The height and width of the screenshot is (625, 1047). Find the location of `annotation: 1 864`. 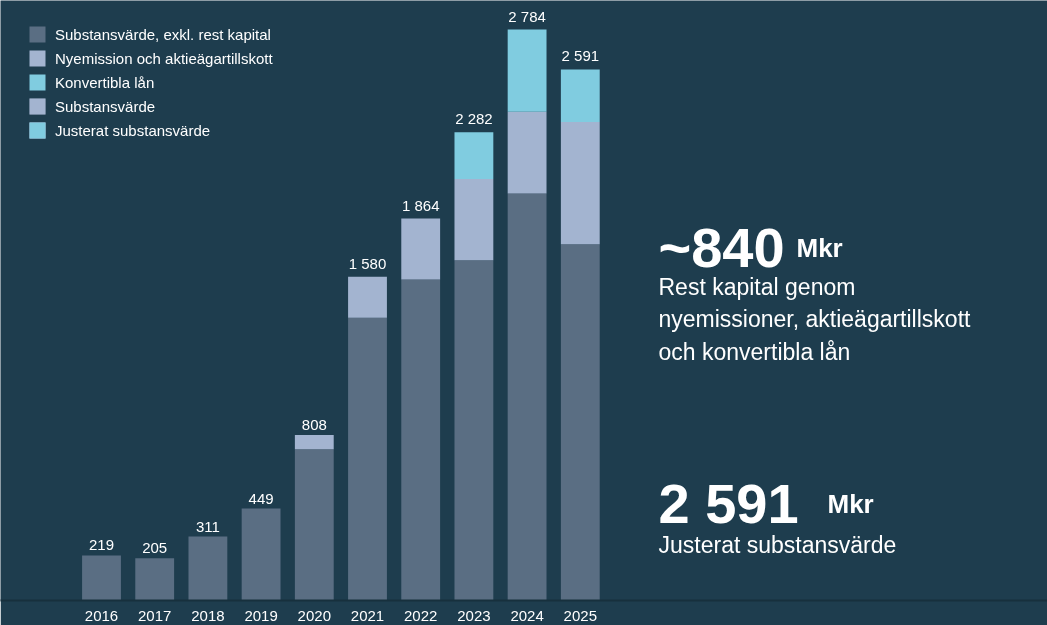

annotation: 1 864 is located at coordinates (420, 205).